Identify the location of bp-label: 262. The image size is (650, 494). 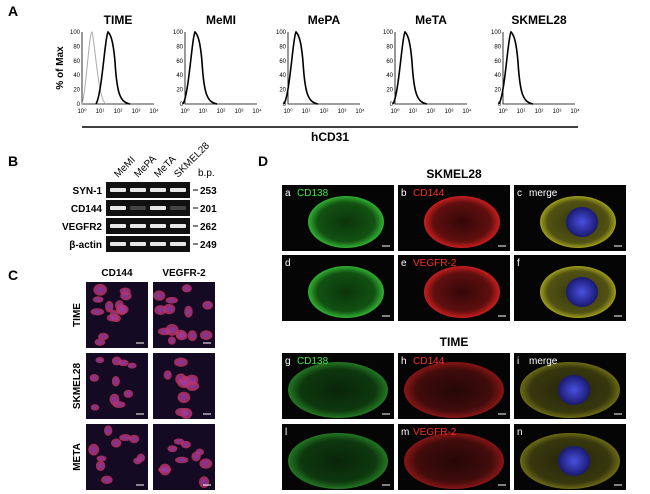
(208, 227).